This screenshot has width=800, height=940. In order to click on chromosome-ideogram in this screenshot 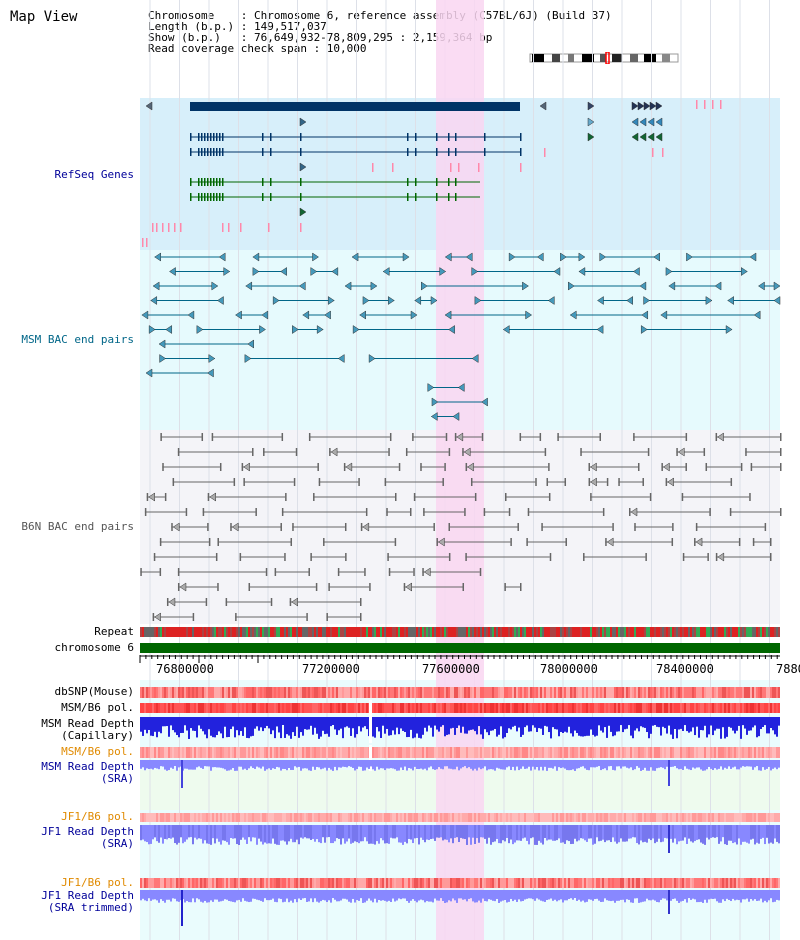, I will do `click(605, 58)`.